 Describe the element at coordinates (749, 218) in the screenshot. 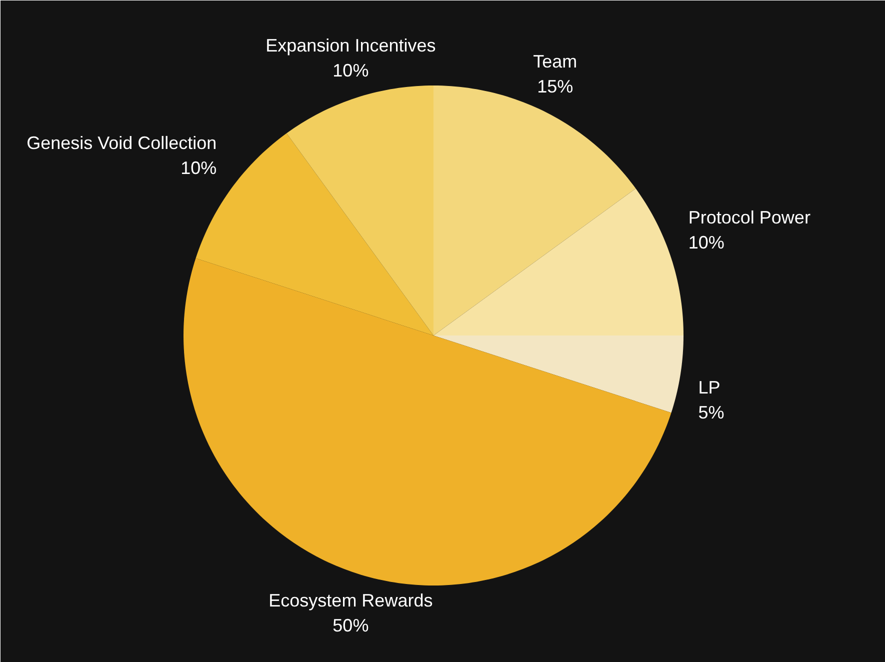

I see `slice-label: Protocol Power` at that location.